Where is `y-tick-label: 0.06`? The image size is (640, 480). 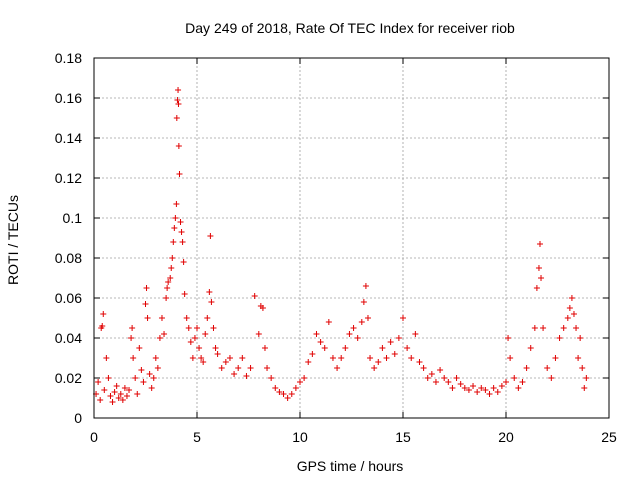
y-tick-label: 0.06 is located at coordinates (68, 298).